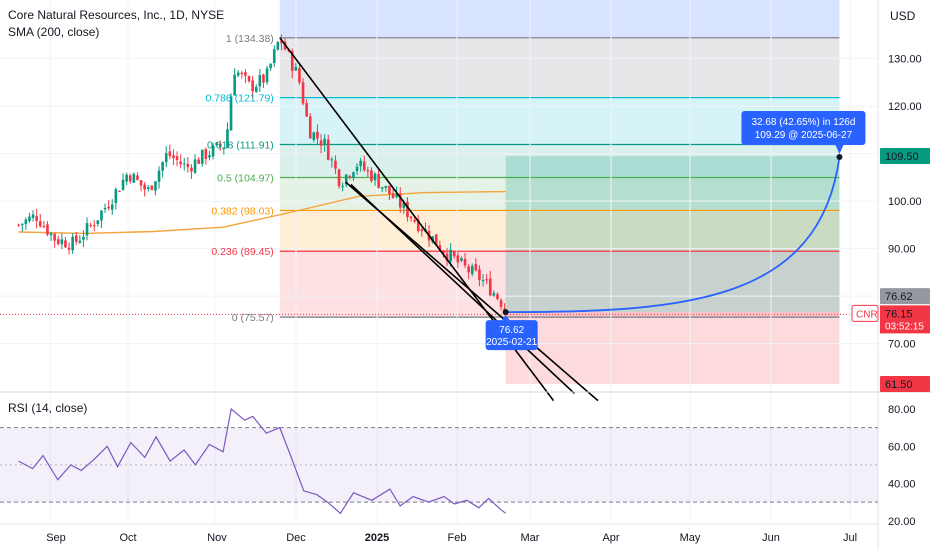 This screenshot has width=932, height=550. I want to click on target-zone, so click(672, 234).